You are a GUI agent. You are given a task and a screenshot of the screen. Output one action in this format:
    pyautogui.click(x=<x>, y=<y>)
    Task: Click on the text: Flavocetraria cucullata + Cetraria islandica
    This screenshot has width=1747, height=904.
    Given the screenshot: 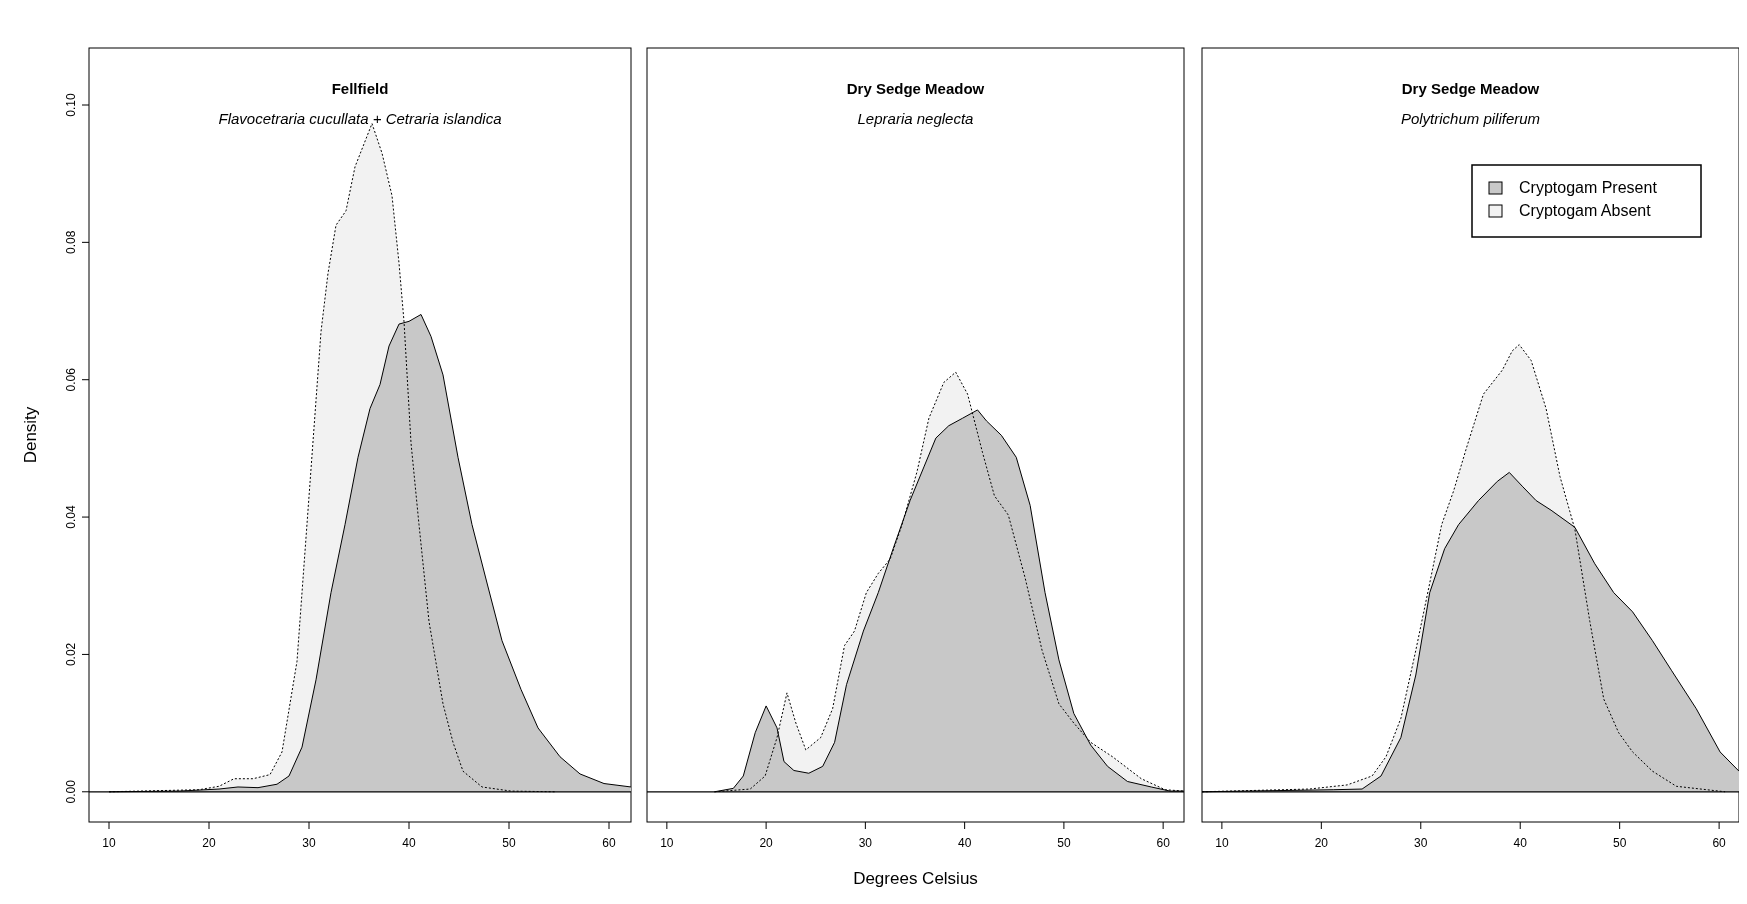 What is the action you would take?
    pyautogui.click(x=360, y=118)
    